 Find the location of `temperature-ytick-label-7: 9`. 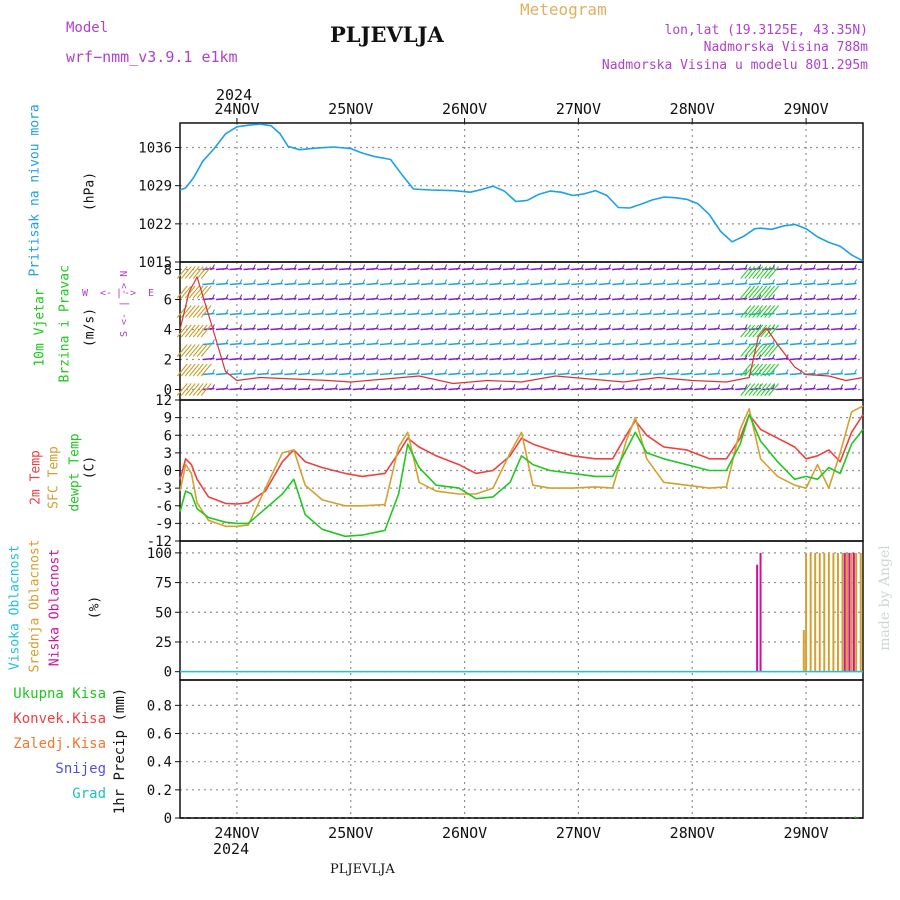

temperature-ytick-label-7: 9 is located at coordinates (168, 419).